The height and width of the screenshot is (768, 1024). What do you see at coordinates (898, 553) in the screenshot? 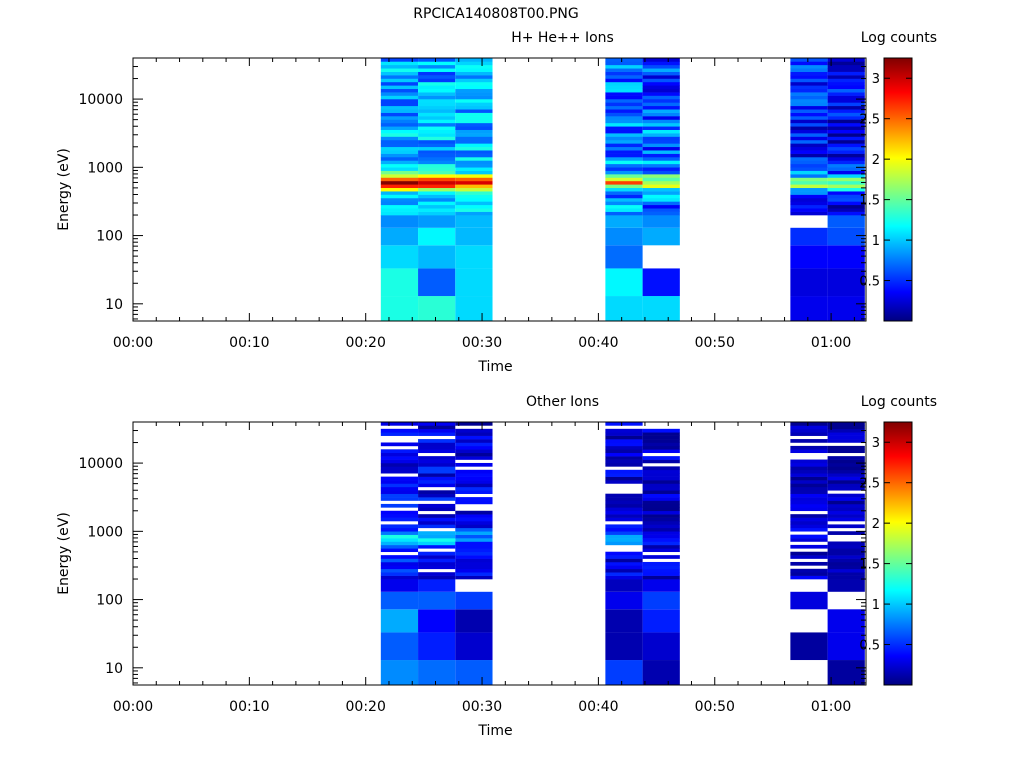
I see `colorbar-frame` at bounding box center [898, 553].